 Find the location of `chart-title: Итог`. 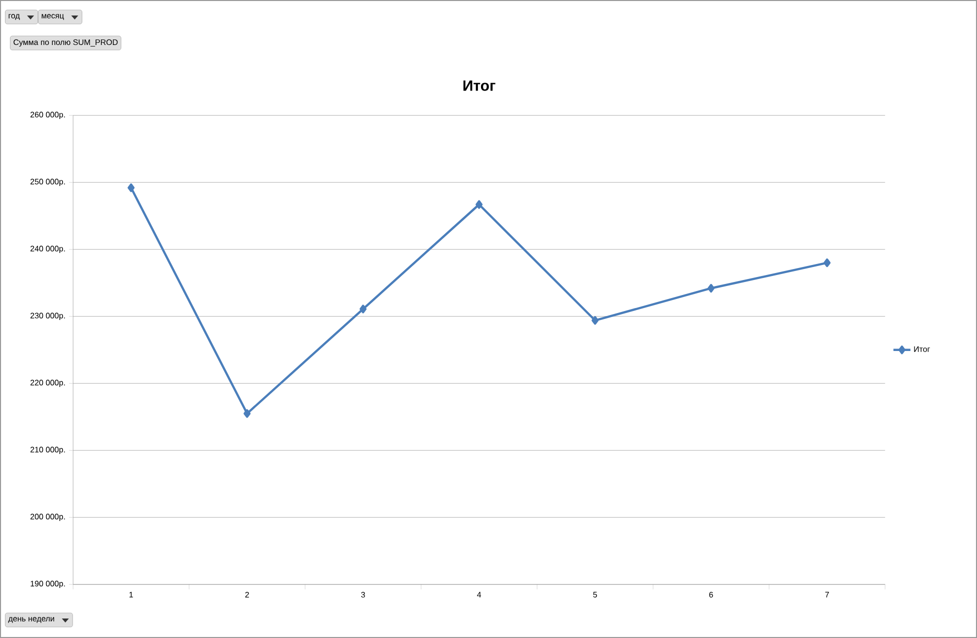

chart-title: Итог is located at coordinates (479, 85).